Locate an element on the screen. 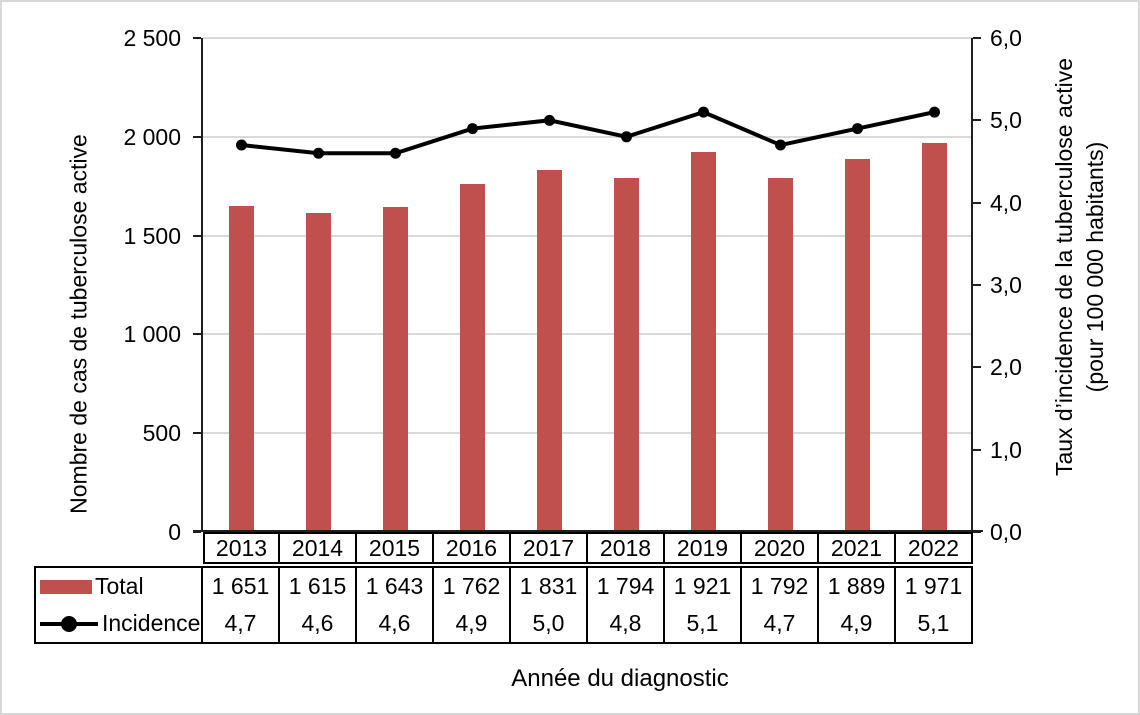  year-cell-2013: 2013 is located at coordinates (241, 548).